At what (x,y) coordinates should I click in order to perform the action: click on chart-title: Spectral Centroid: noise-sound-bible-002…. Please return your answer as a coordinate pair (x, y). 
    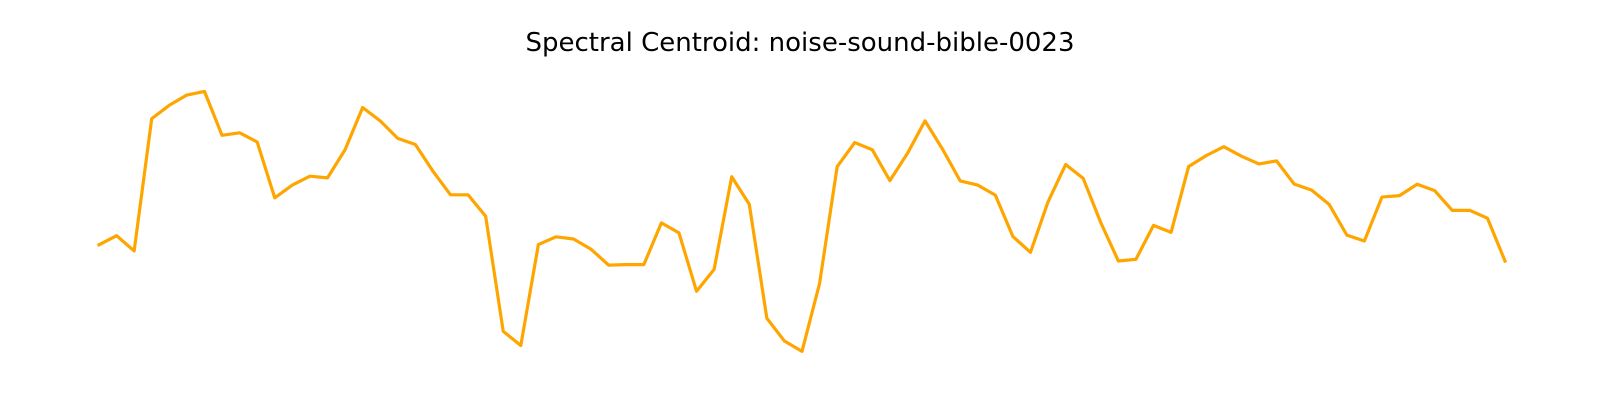
    Looking at the image, I should click on (799, 43).